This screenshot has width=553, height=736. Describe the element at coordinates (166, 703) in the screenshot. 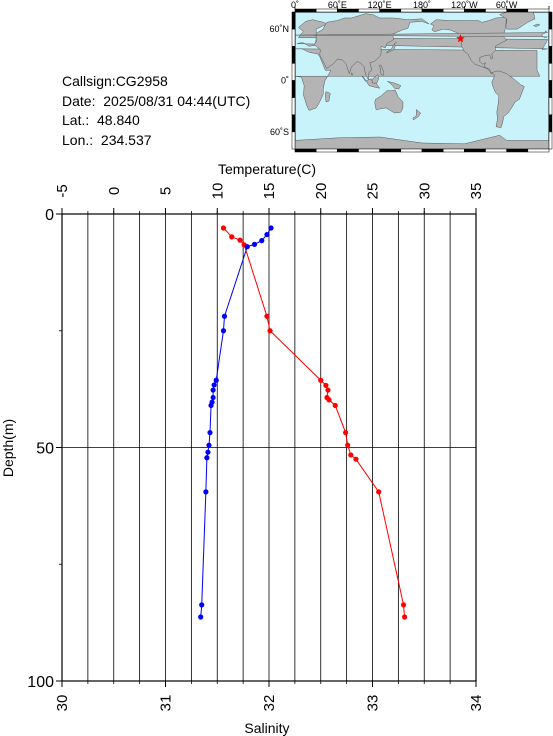

I see `bottom-tick-label: 31` at that location.